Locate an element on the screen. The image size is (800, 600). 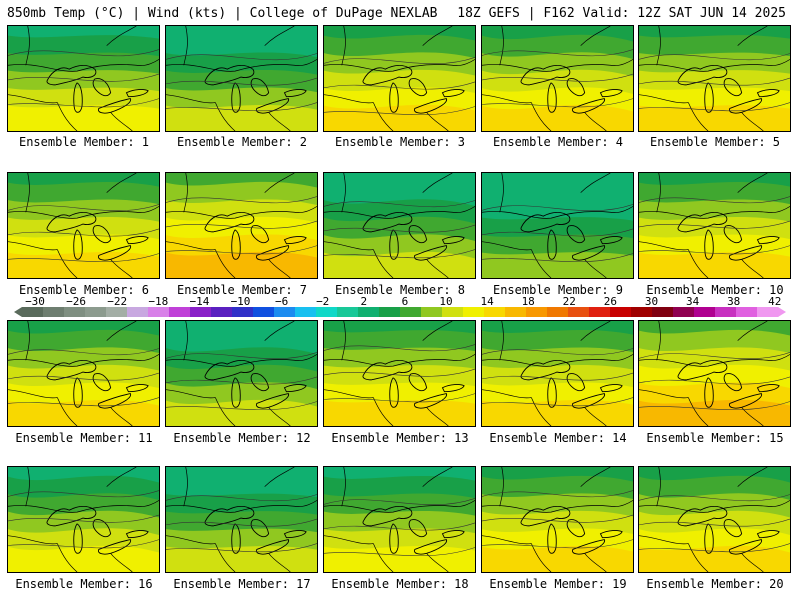
ensemble-member-label: Ensemble Member: 14 is located at coordinates (558, 438).